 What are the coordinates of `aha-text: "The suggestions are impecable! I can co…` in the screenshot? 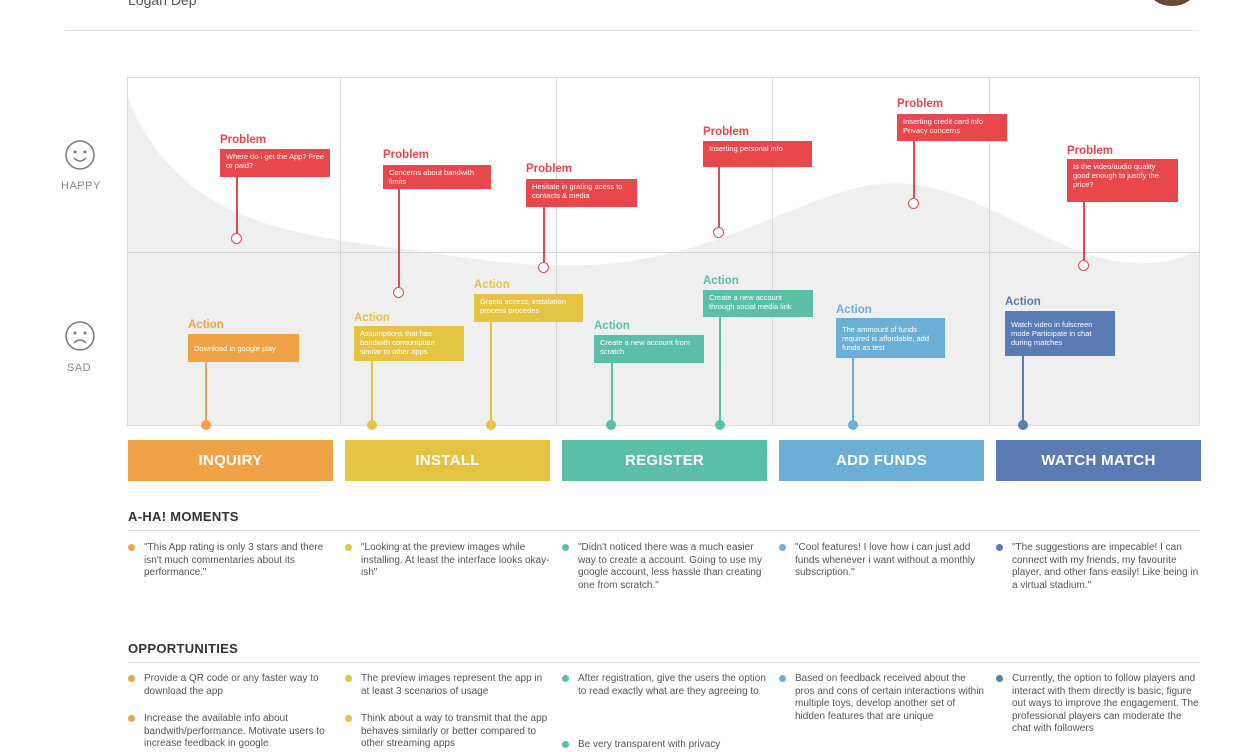 It's located at (1105, 566).